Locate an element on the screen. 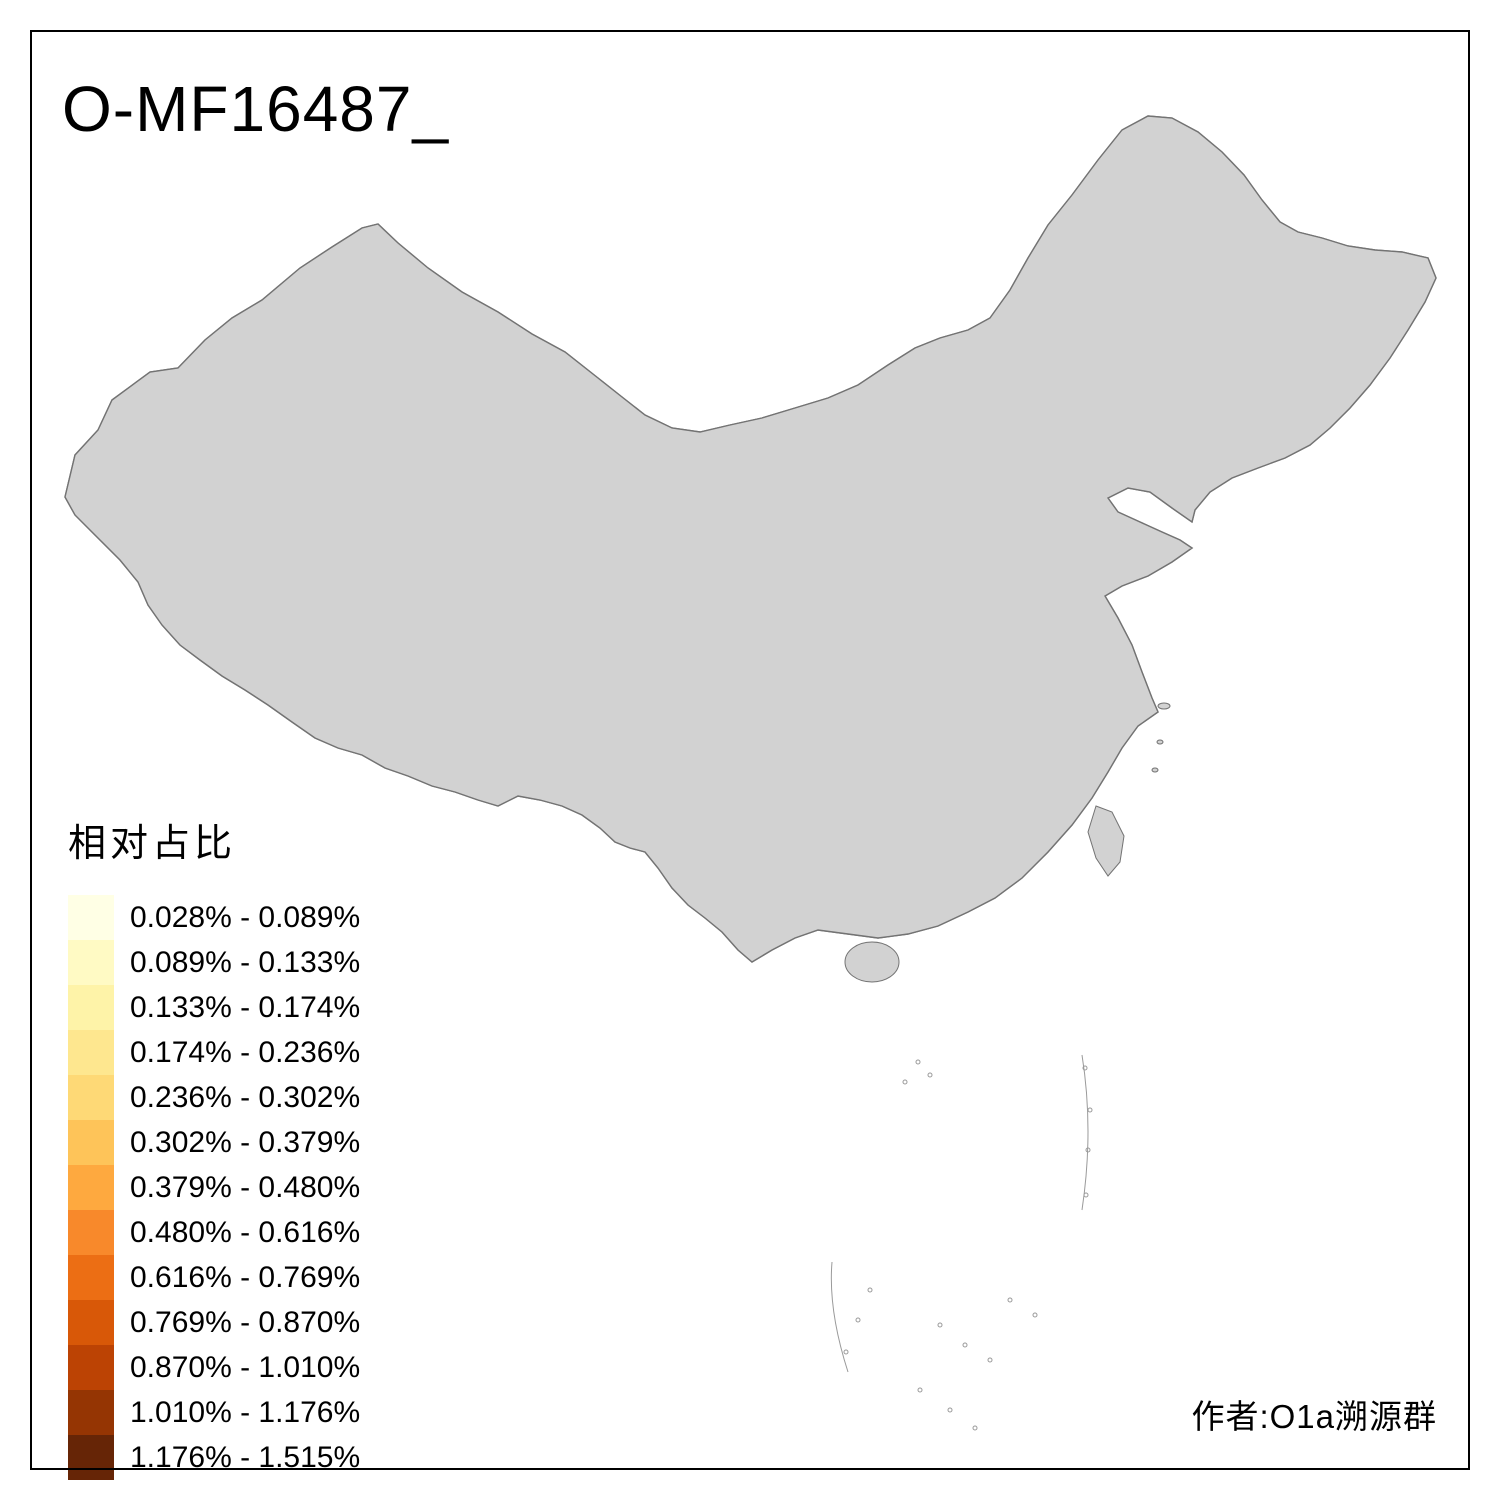 This screenshot has height=1500, width=1500. legend-label: 1.176% - 1.515% is located at coordinates (245, 1457).